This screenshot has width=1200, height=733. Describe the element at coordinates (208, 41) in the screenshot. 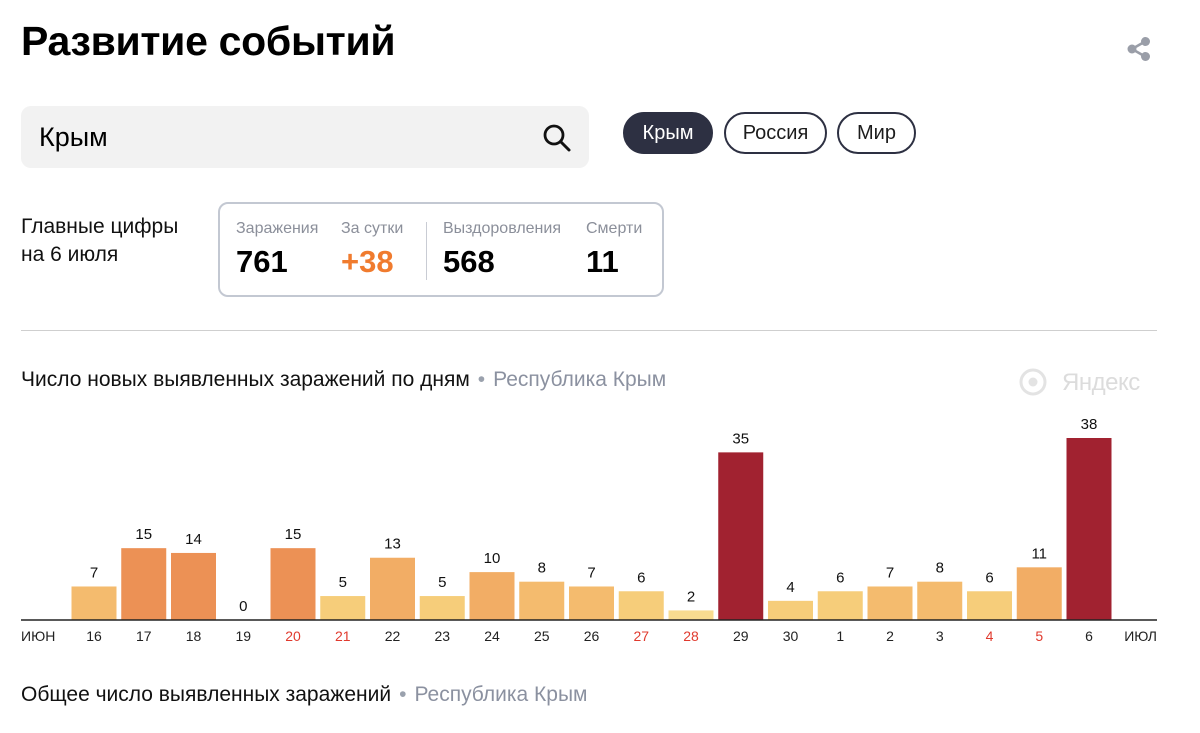

I see `page-title: Развитие событий` at that location.